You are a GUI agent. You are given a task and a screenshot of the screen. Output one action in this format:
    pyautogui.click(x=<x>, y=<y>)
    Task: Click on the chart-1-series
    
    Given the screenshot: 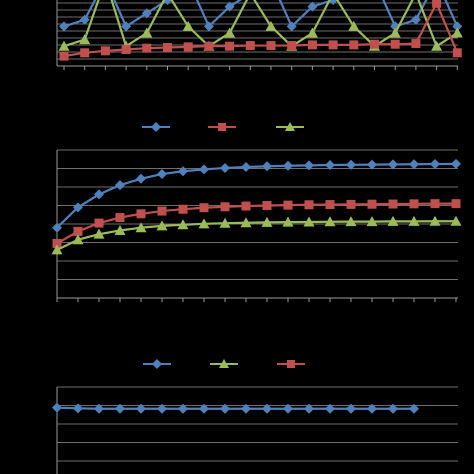 What is the action you would take?
    pyautogui.click(x=260, y=30)
    